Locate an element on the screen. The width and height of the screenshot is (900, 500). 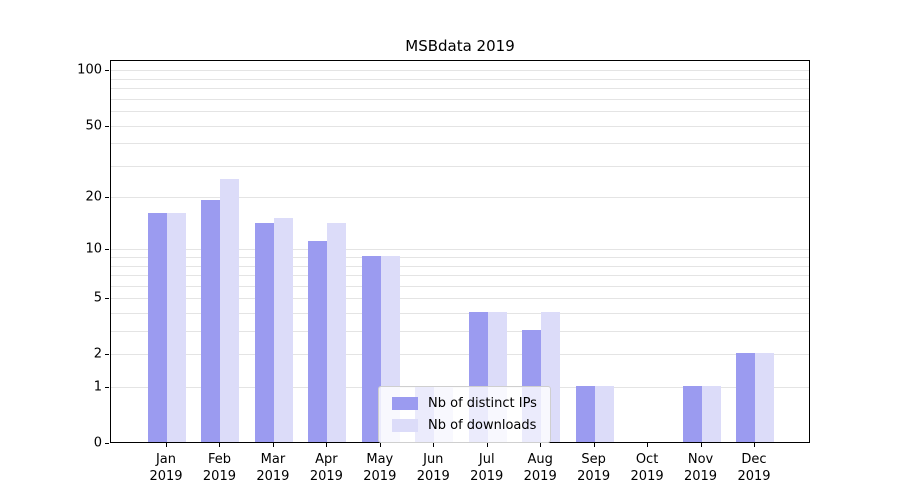
y-tick-label-0: 0 is located at coordinates (97, 443).